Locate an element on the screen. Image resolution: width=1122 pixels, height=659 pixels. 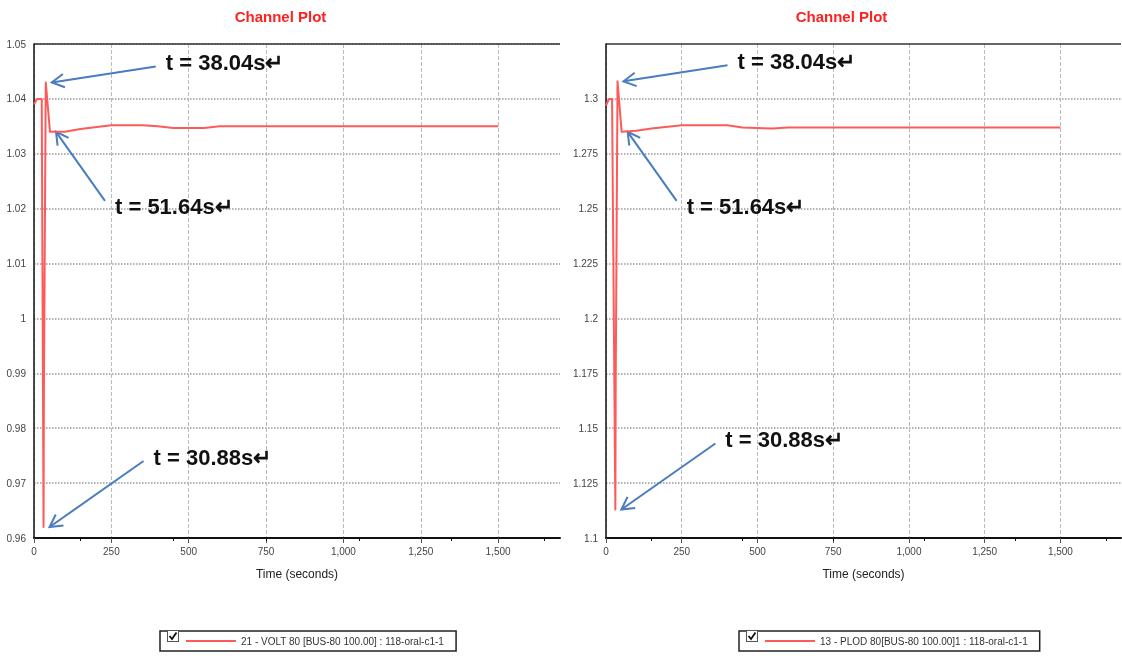
y-tick-label: 0.99 is located at coordinates (16, 373).